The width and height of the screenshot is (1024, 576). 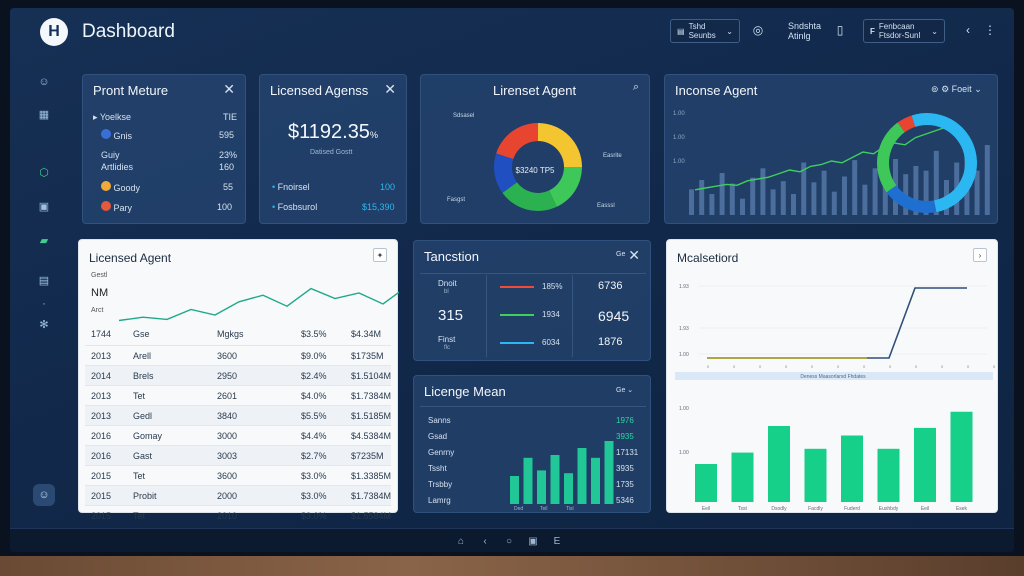 What do you see at coordinates (935, 89) in the screenshot?
I see `settings-icon: ⊚` at bounding box center [935, 89].